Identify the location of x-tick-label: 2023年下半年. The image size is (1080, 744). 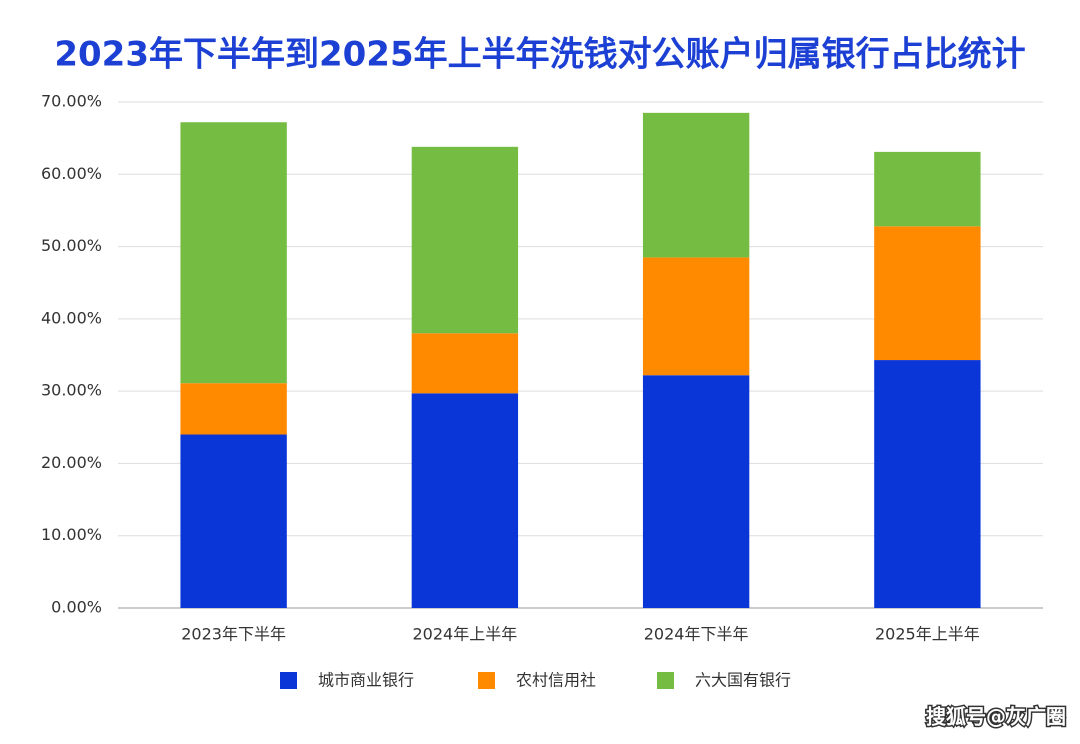
(233, 634).